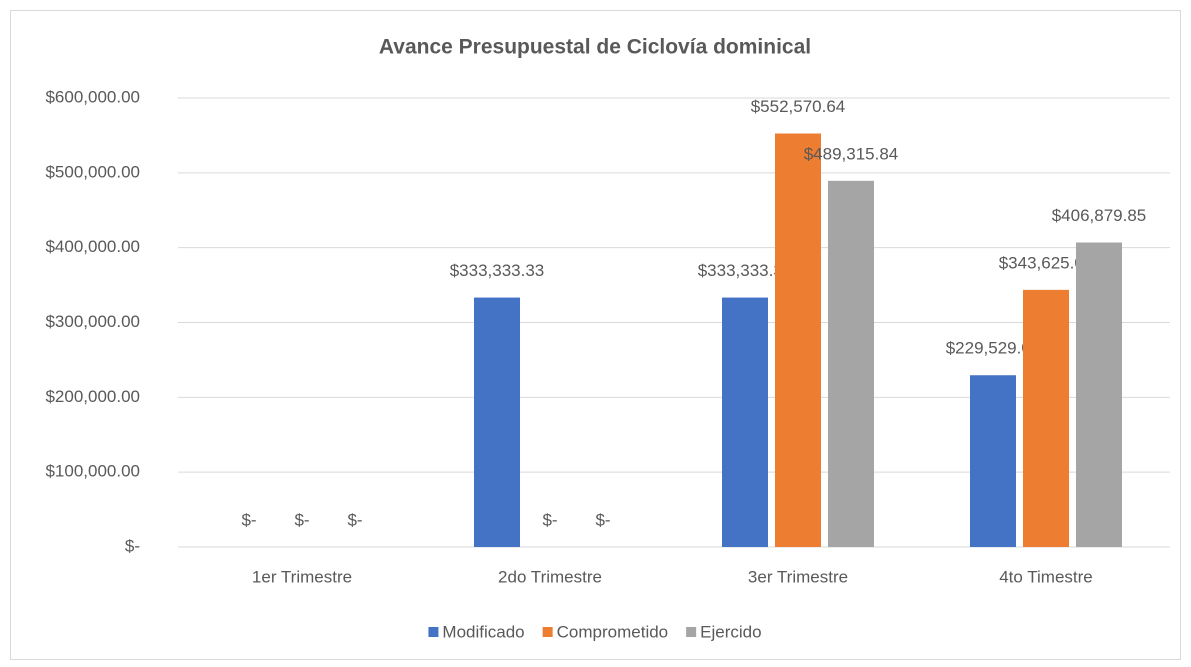 Image resolution: width=1191 pixels, height=667 pixels. Describe the element at coordinates (613, 631) in the screenshot. I see `legend-label: Comprometido` at that location.